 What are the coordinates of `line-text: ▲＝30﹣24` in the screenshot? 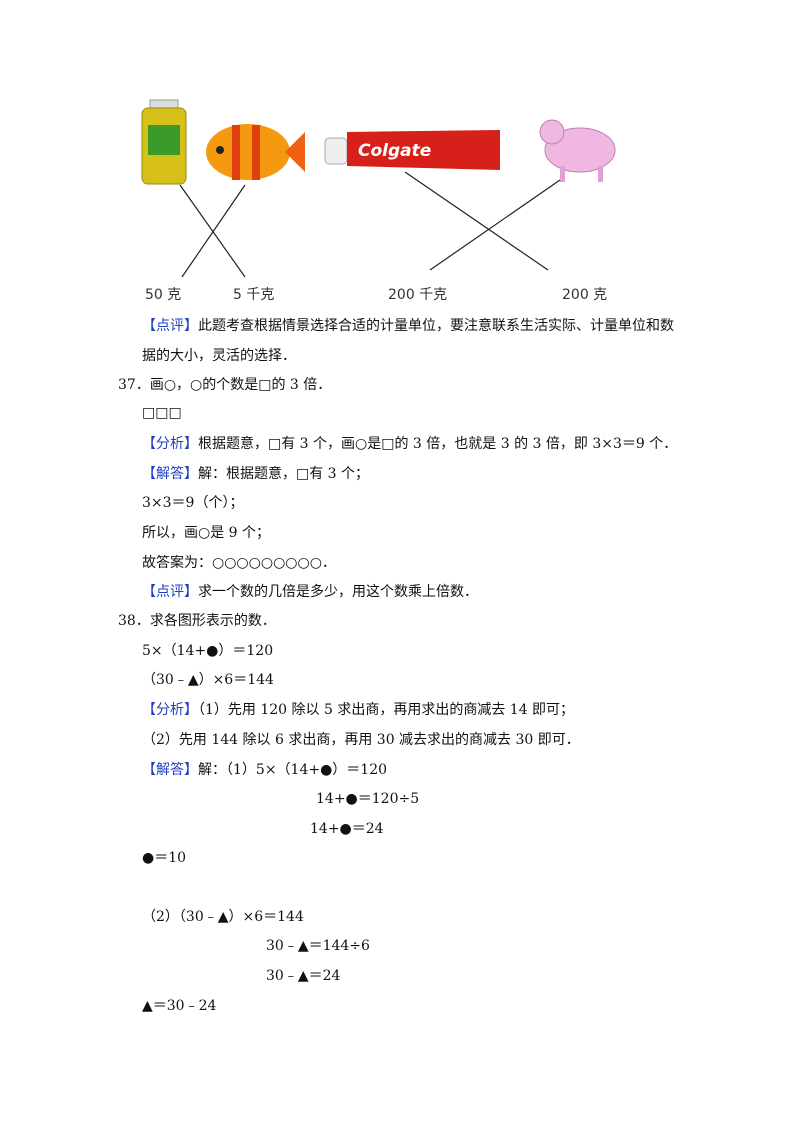 It's located at (179, 1006).